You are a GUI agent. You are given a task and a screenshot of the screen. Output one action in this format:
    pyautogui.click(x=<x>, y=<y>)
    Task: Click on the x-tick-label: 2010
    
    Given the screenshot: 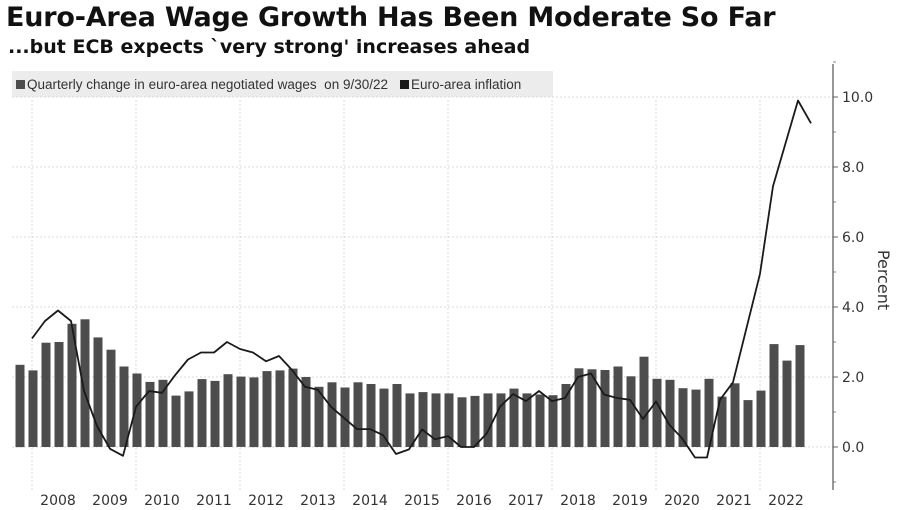 What is the action you would take?
    pyautogui.click(x=162, y=501)
    